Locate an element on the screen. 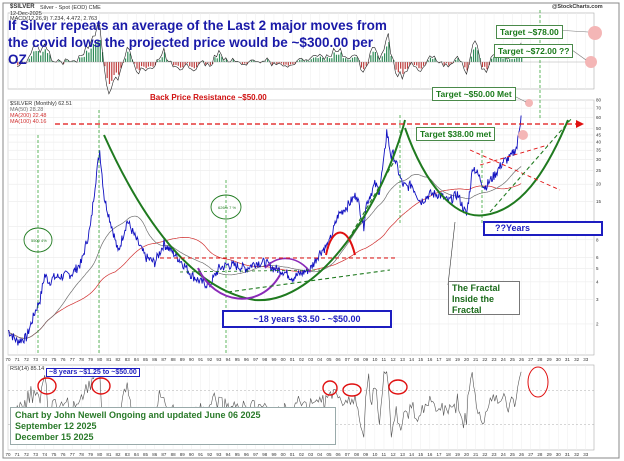  x-tick-label-bottom: 23 is located at coordinates (495, 454).